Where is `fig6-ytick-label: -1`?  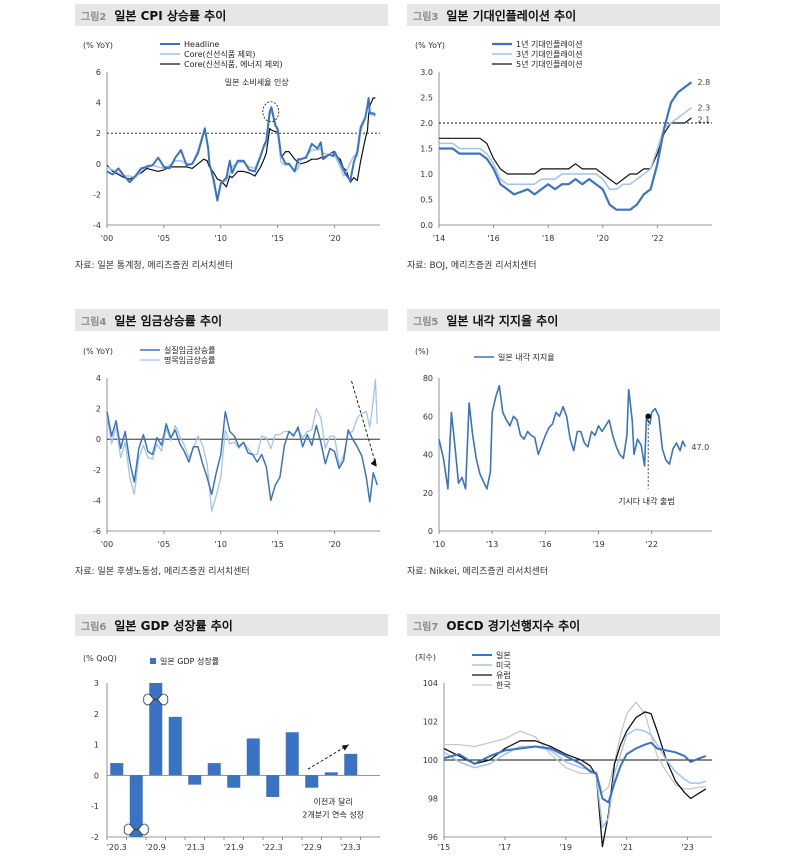 fig6-ytick-label: -1 is located at coordinates (95, 806).